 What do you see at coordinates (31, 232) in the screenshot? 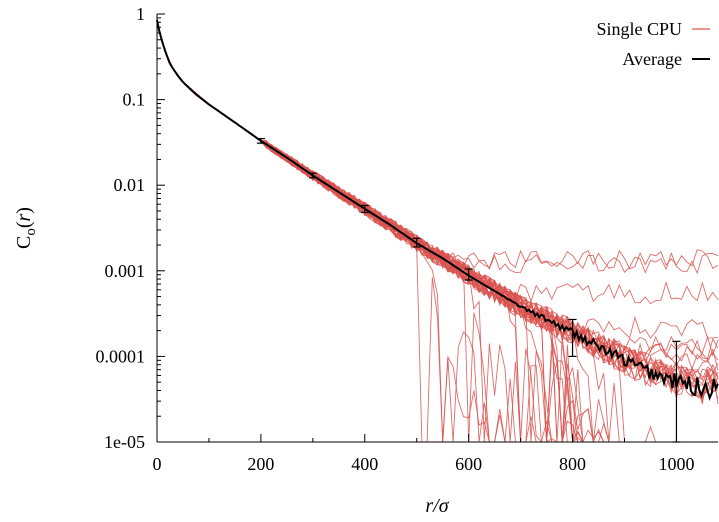
I see `y-axis-label-subscript: o` at bounding box center [31, 232].